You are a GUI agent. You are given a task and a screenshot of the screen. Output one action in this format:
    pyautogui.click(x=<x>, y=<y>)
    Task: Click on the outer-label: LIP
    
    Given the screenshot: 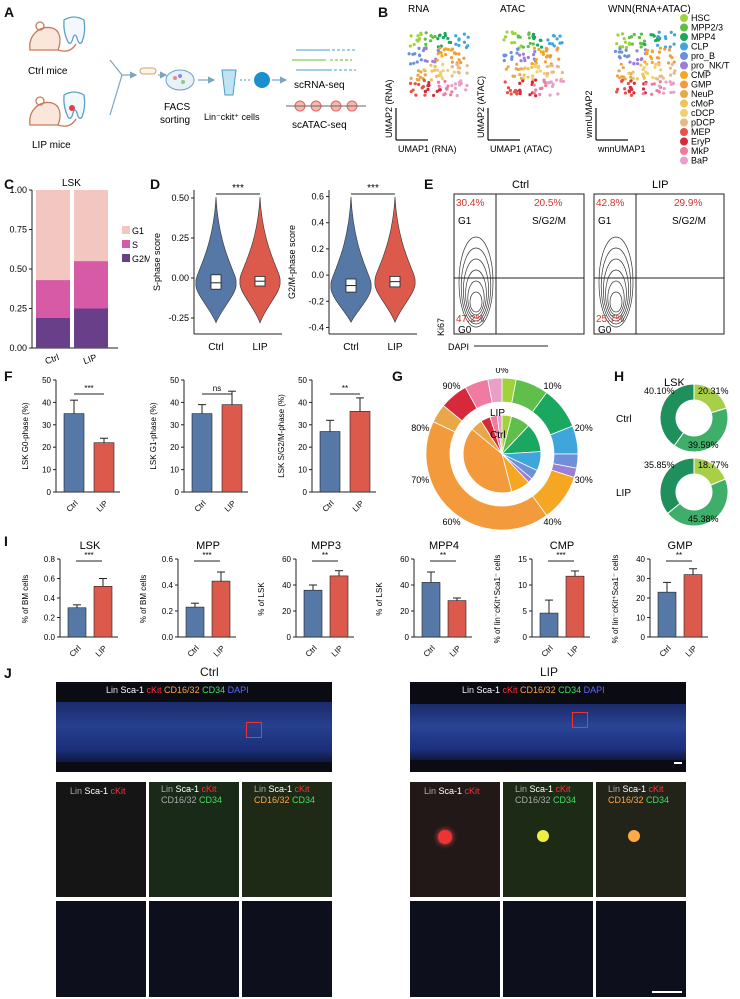 What is the action you would take?
    pyautogui.click(x=497, y=413)
    